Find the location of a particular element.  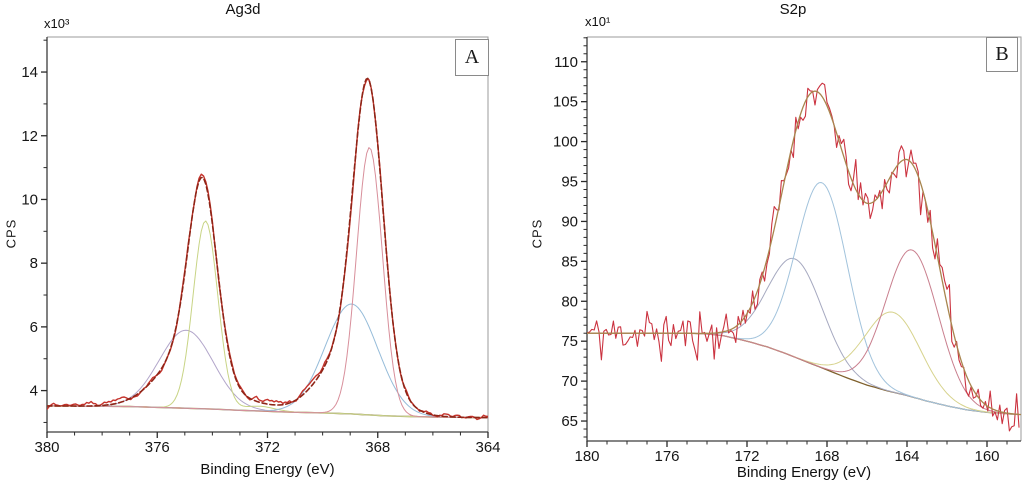

x-tick-label: 180 is located at coordinates (586, 456).